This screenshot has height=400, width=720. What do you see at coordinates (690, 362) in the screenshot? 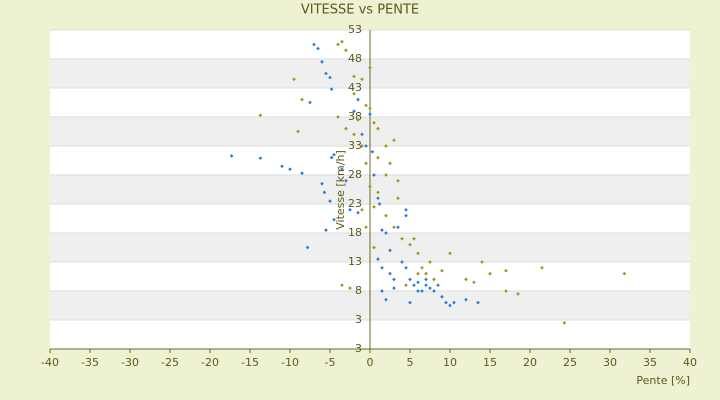
I see `x-tick-label: 40` at bounding box center [690, 362].